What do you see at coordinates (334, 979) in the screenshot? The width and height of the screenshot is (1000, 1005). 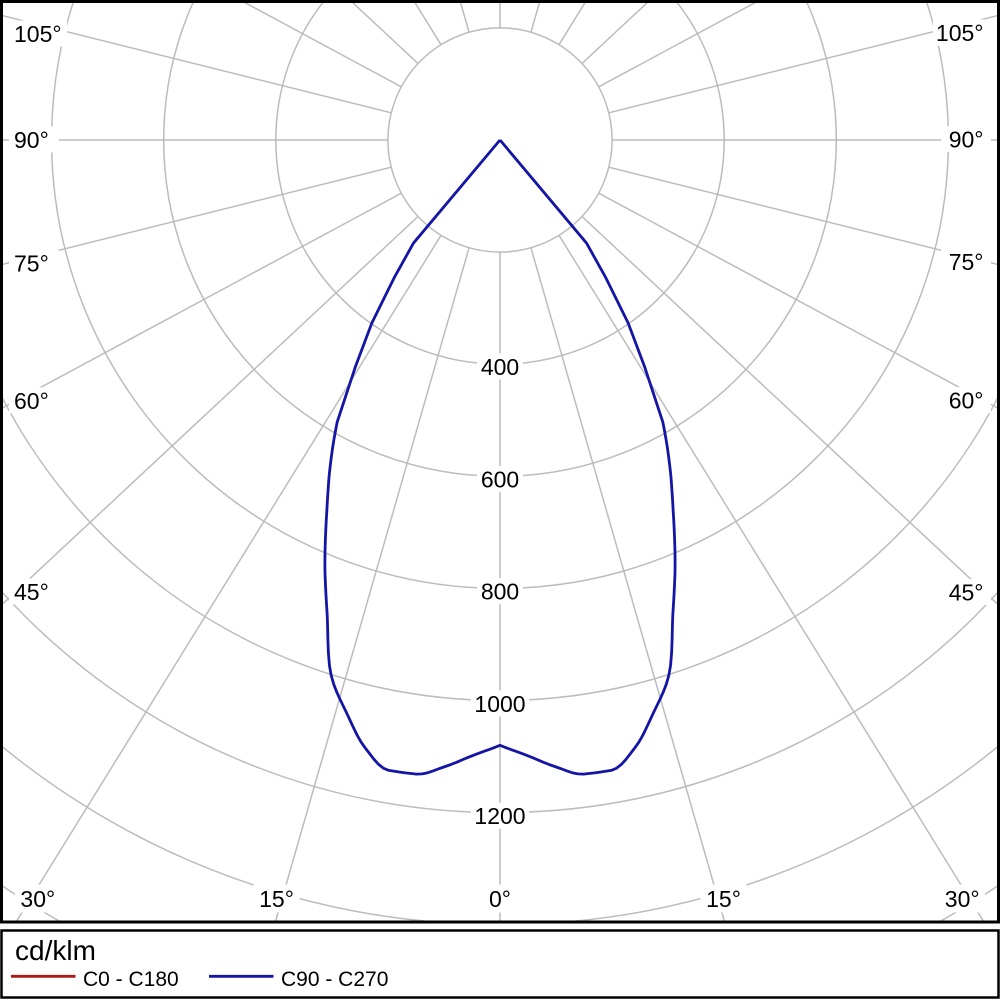 I see `svg-text: C90 - C270` at bounding box center [334, 979].